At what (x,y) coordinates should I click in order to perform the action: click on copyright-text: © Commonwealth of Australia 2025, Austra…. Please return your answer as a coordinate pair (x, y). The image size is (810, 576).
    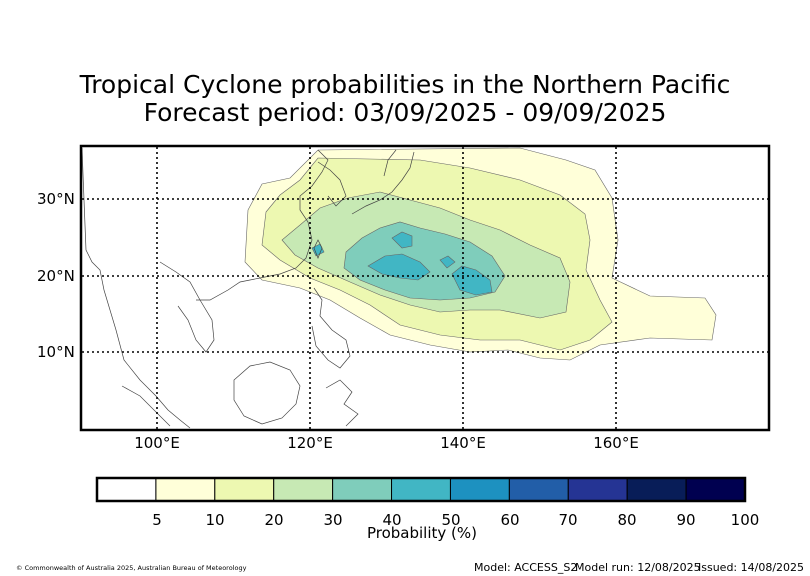
    Looking at the image, I should click on (131, 568).